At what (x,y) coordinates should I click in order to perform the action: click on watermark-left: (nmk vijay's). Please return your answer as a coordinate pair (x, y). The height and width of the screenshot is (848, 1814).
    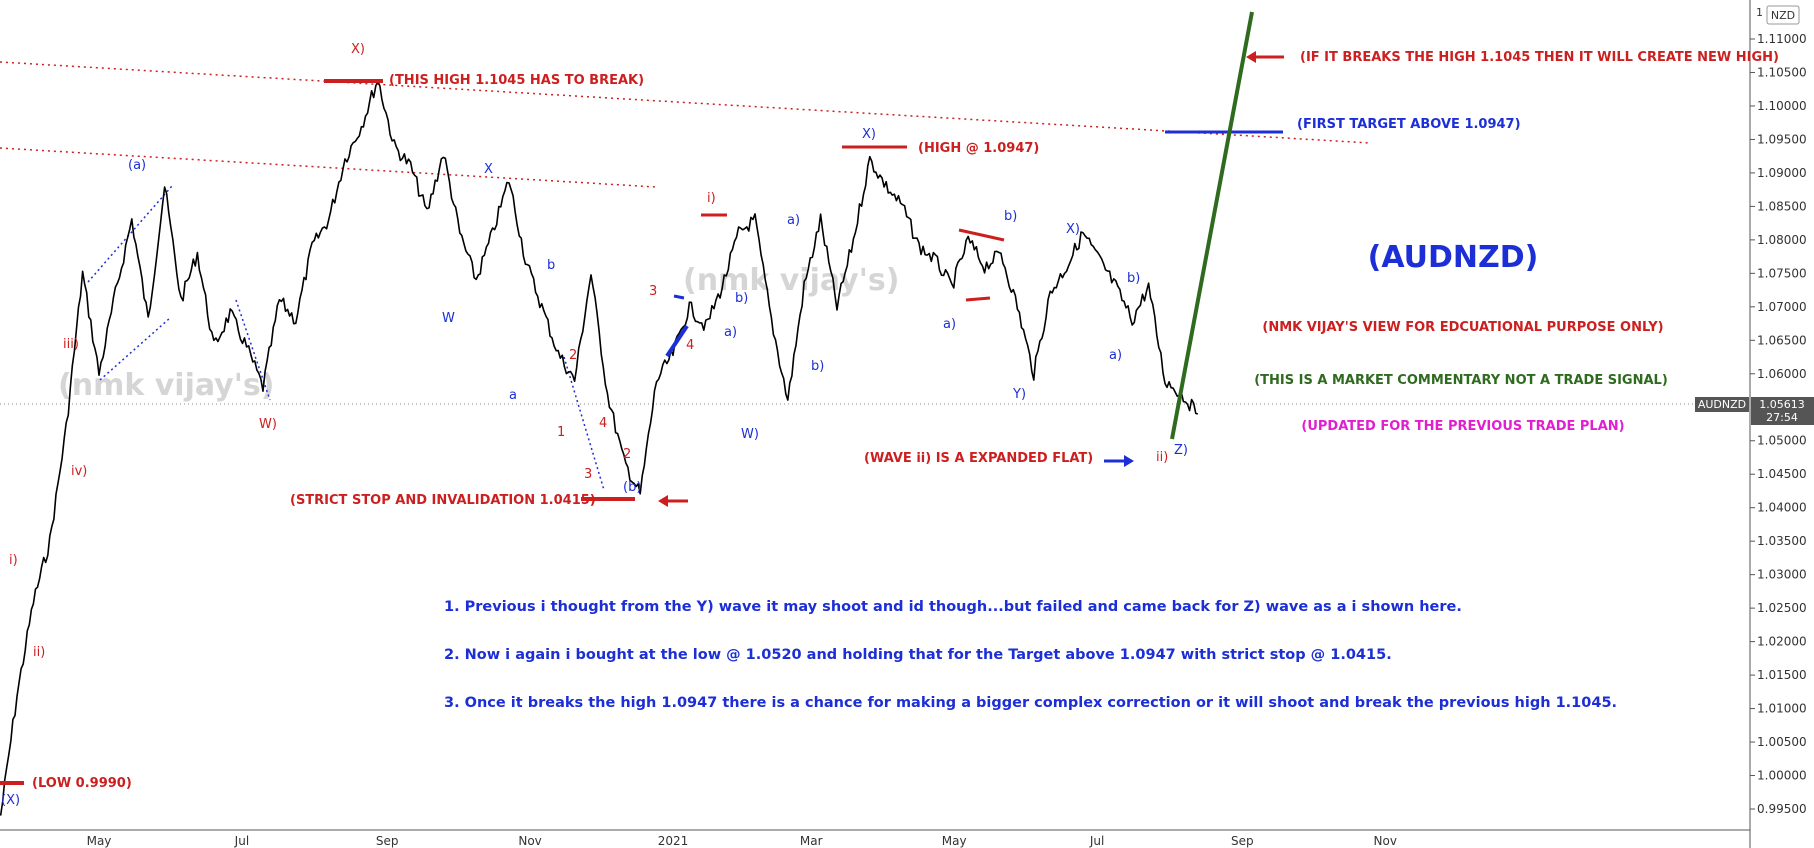
    Looking at the image, I should click on (166, 385).